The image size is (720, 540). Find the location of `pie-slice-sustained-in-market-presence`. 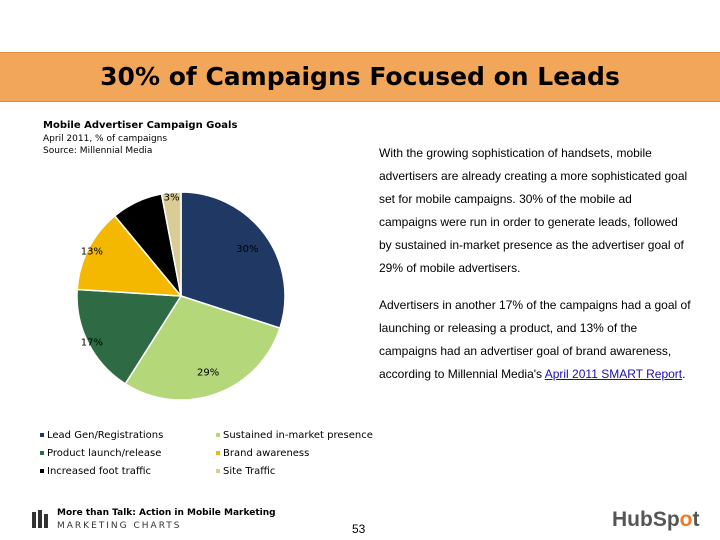

pie-slice-sustained-in-market-presence is located at coordinates (202, 348).